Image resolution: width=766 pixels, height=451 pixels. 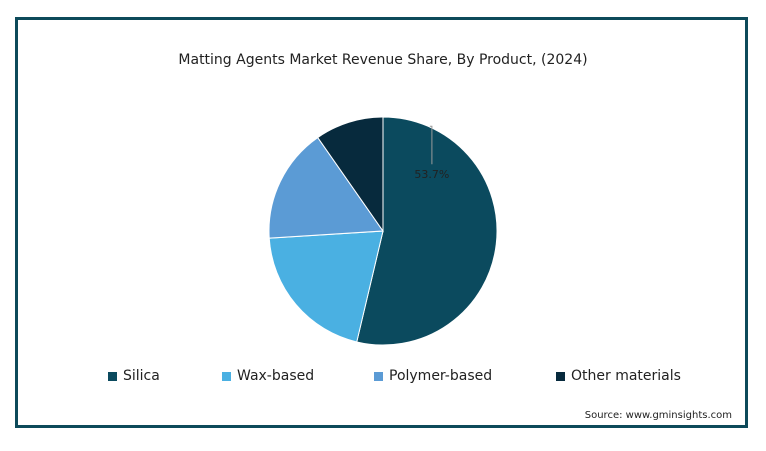 I want to click on data-label-silica: 53.7%, so click(x=431, y=174).